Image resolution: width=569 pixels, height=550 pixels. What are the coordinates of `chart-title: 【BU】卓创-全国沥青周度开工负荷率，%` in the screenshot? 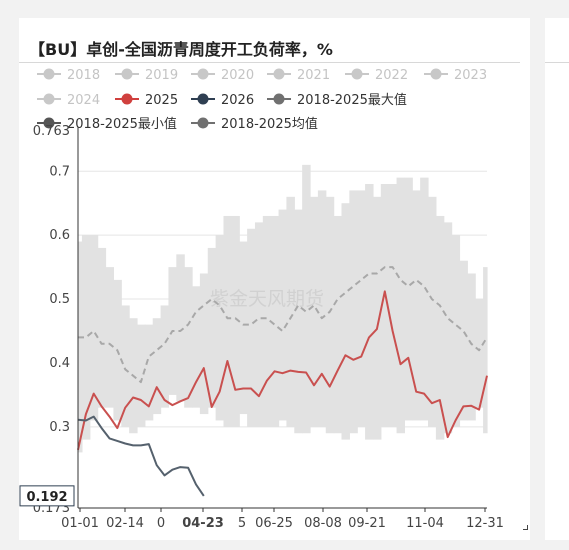 It's located at (181, 49).